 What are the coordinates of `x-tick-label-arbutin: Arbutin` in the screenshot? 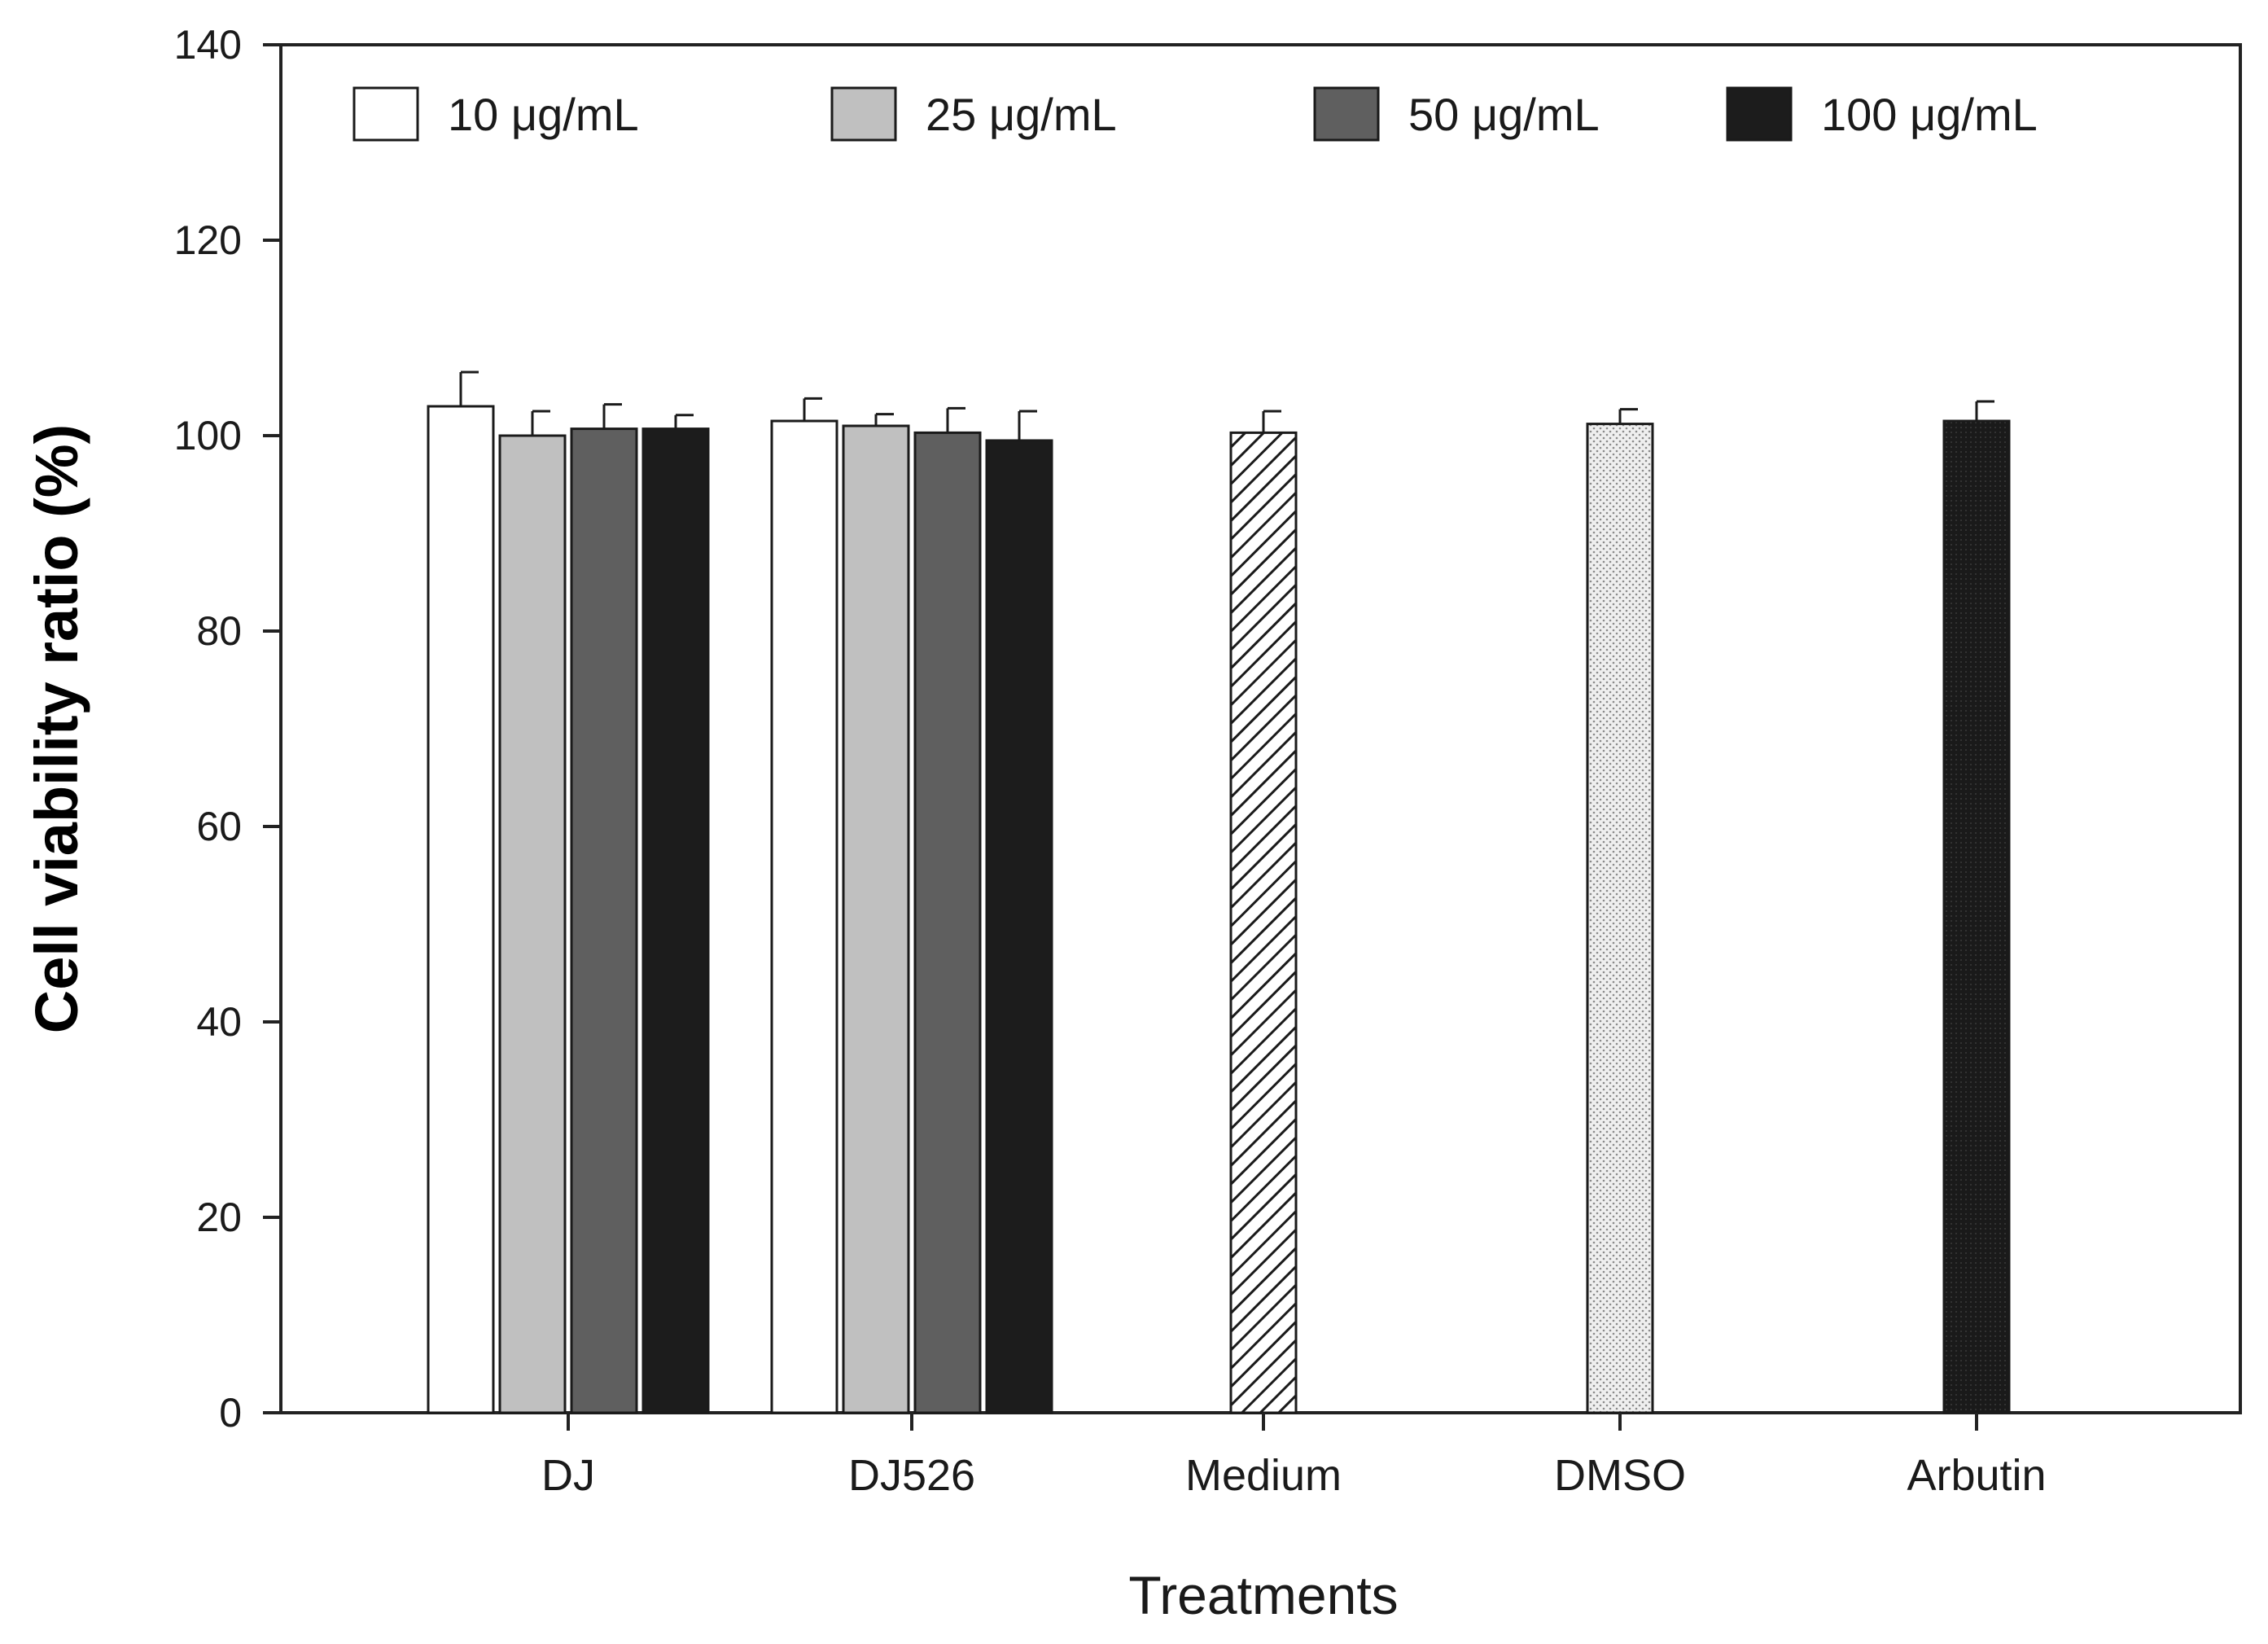 It's located at (1976, 1475).